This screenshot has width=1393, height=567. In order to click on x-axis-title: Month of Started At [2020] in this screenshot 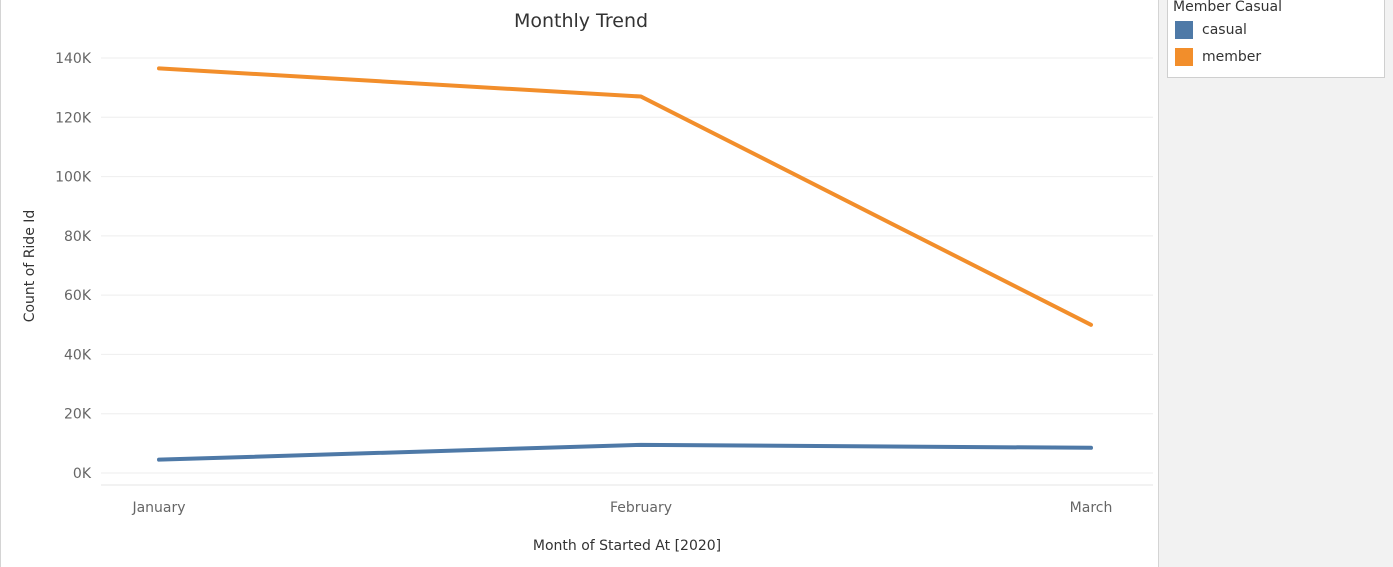, I will do `click(627, 546)`.